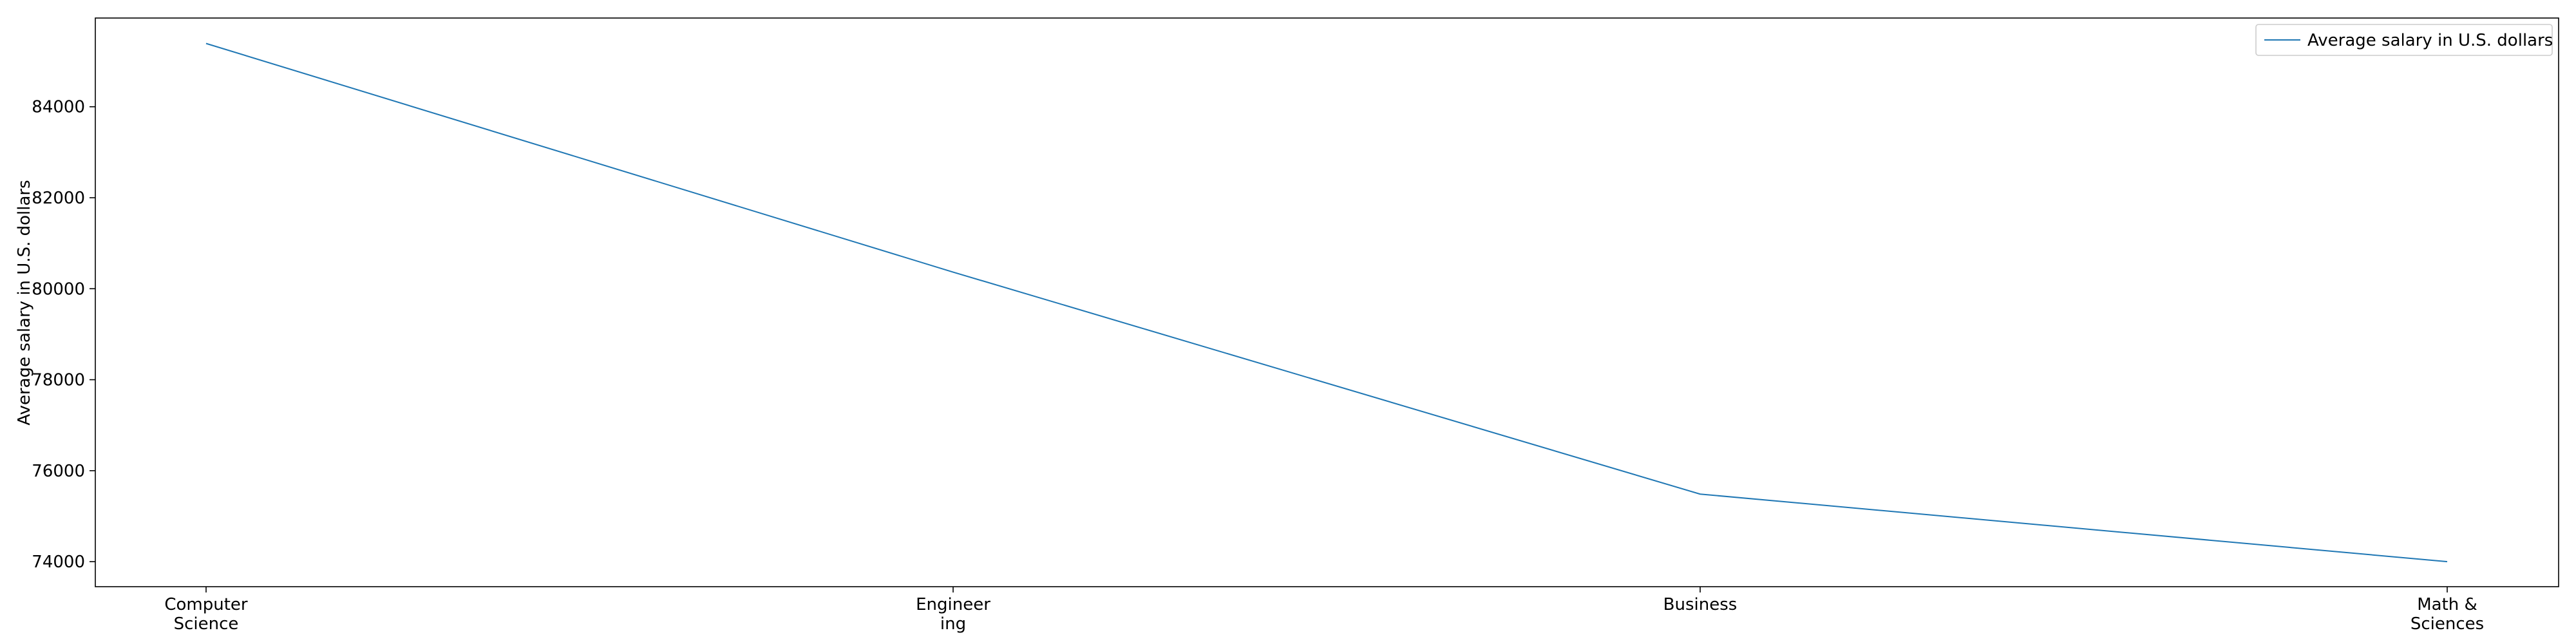  I want to click on x-tick-label: Business, so click(1700, 604).